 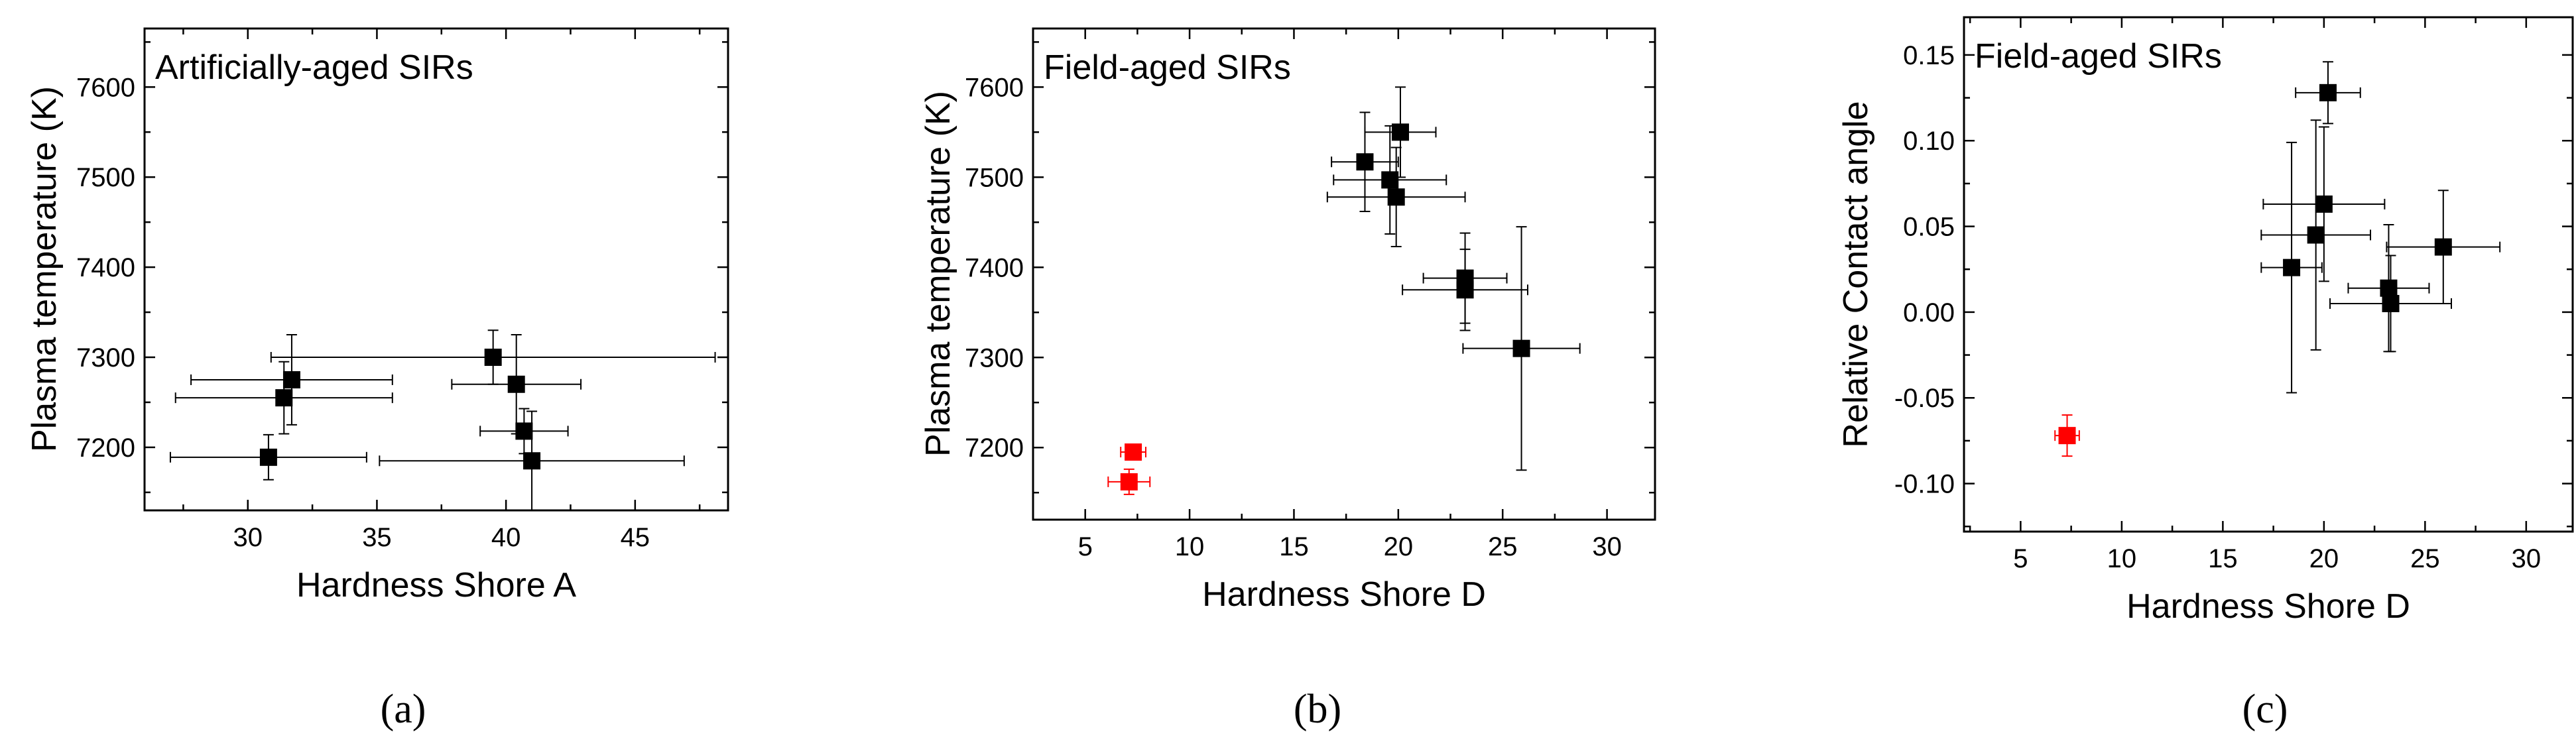 I want to click on panel-caption: (b), so click(x=1317, y=710).